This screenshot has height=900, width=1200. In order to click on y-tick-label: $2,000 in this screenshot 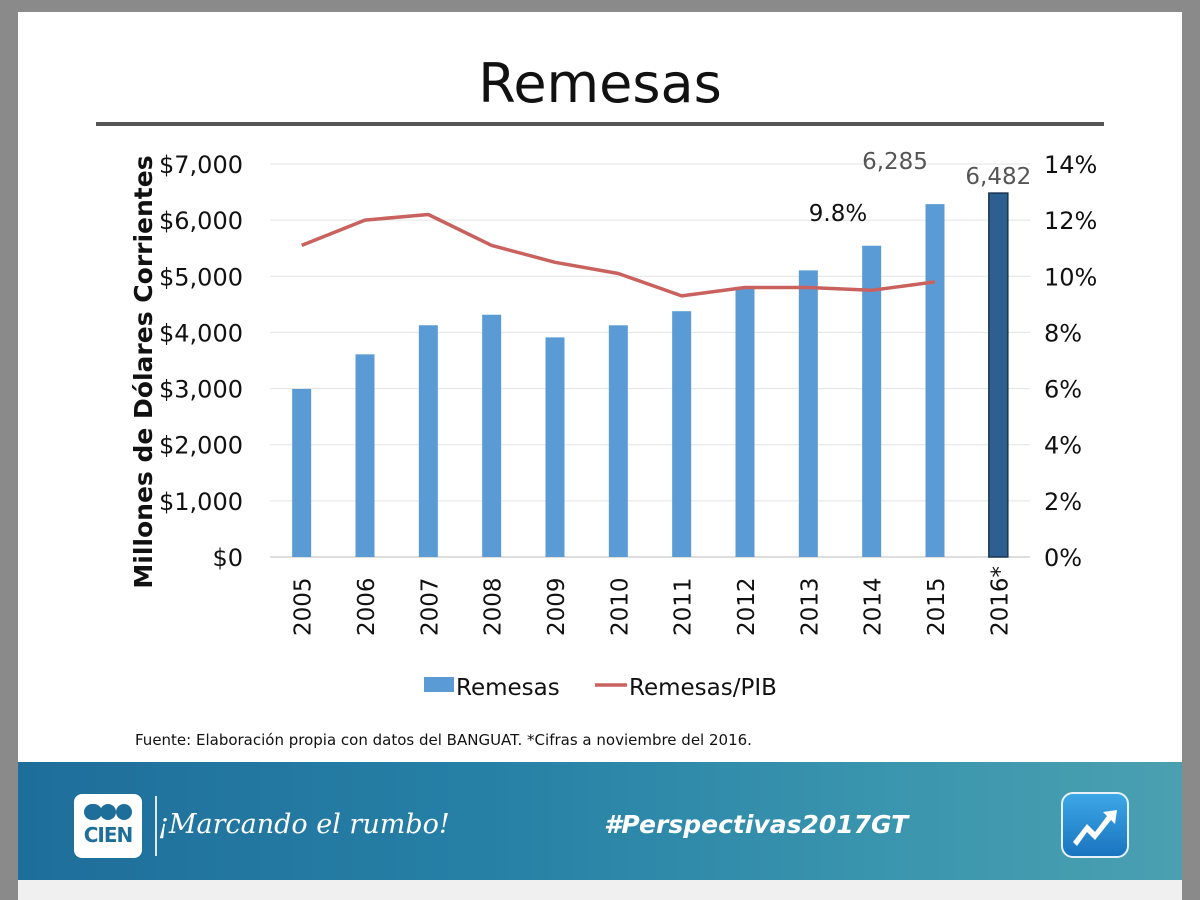, I will do `click(201, 446)`.